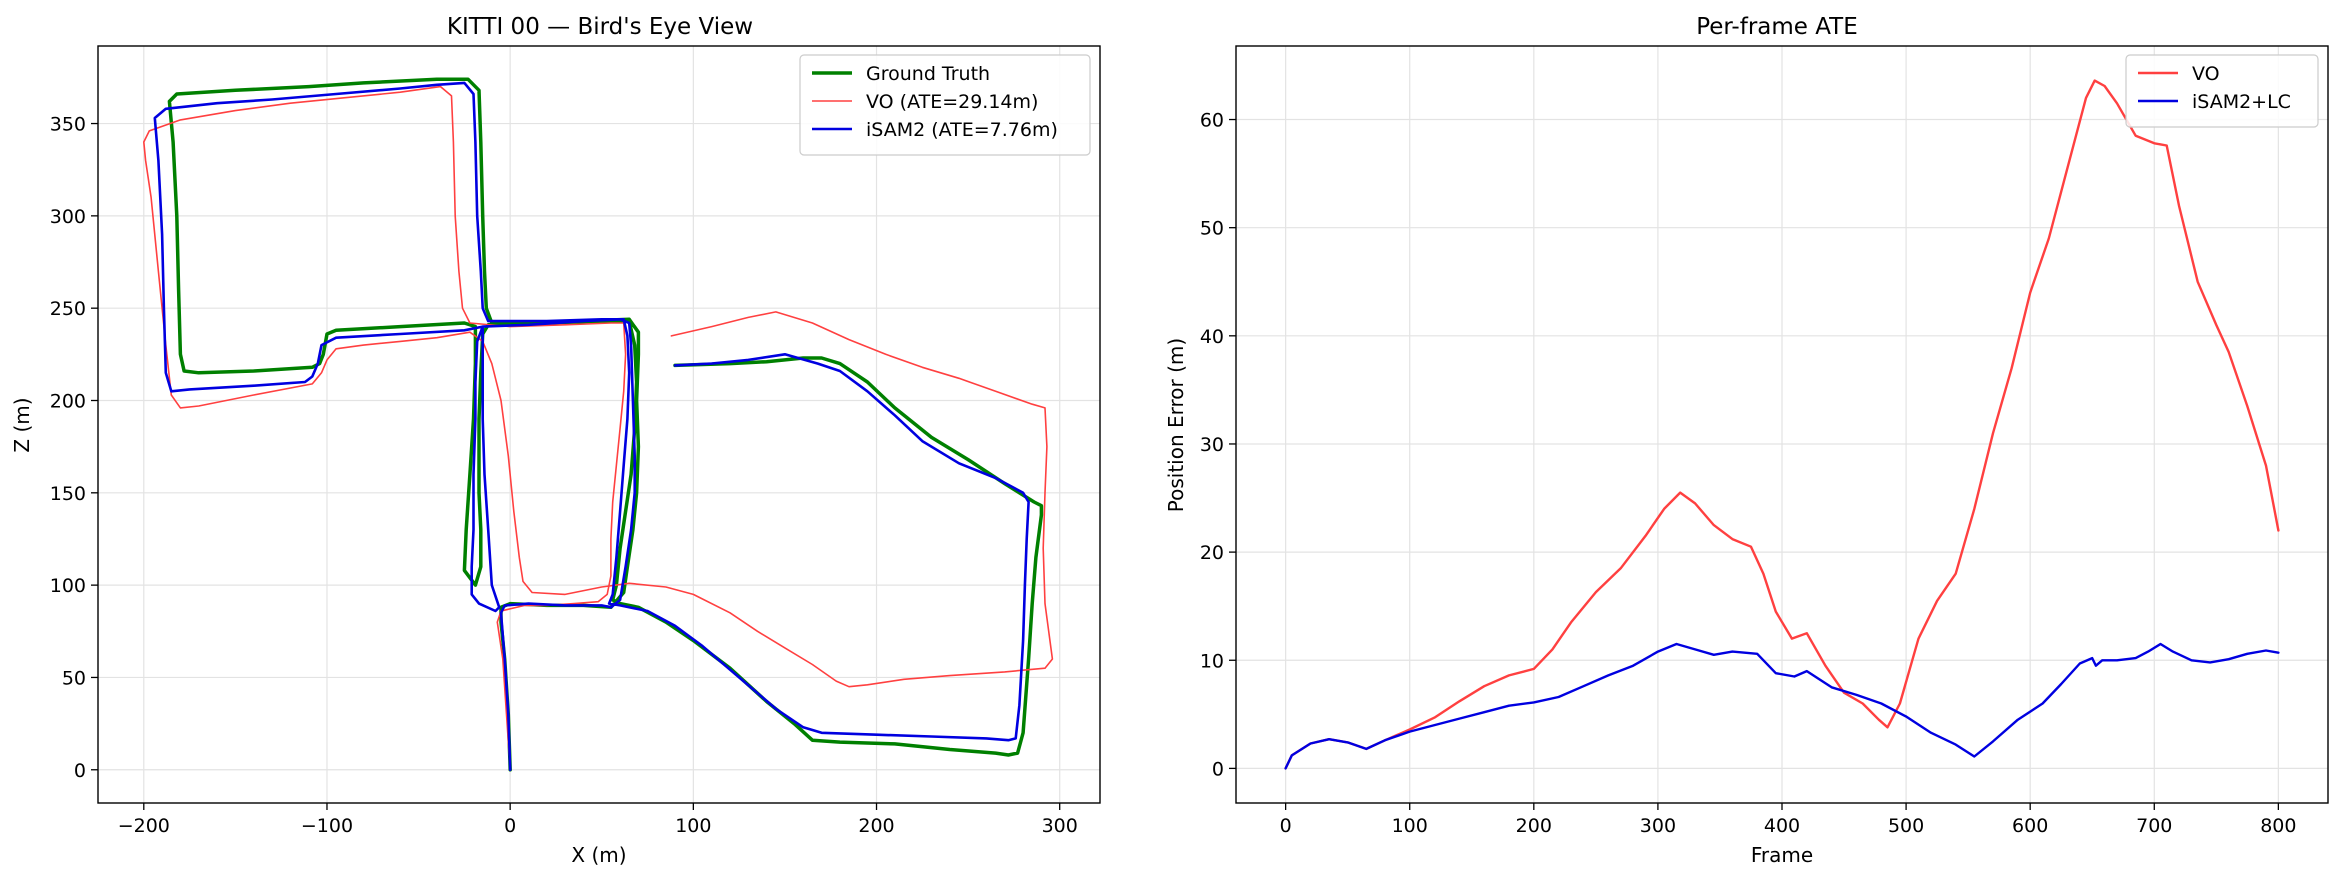  What do you see at coordinates (1906, 826) in the screenshot?
I see `x-tick-label: 500` at bounding box center [1906, 826].